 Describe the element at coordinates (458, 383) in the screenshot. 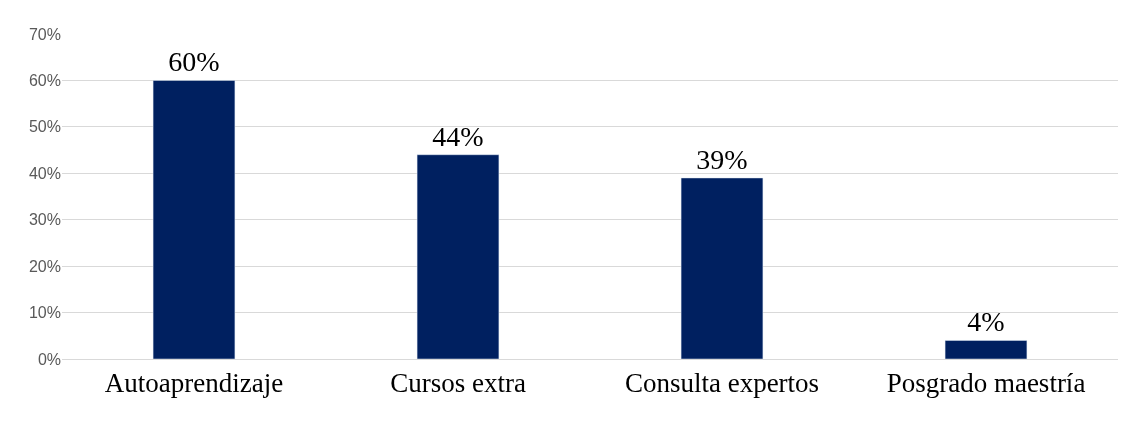

I see `x-tick-label: Cursos extra` at that location.